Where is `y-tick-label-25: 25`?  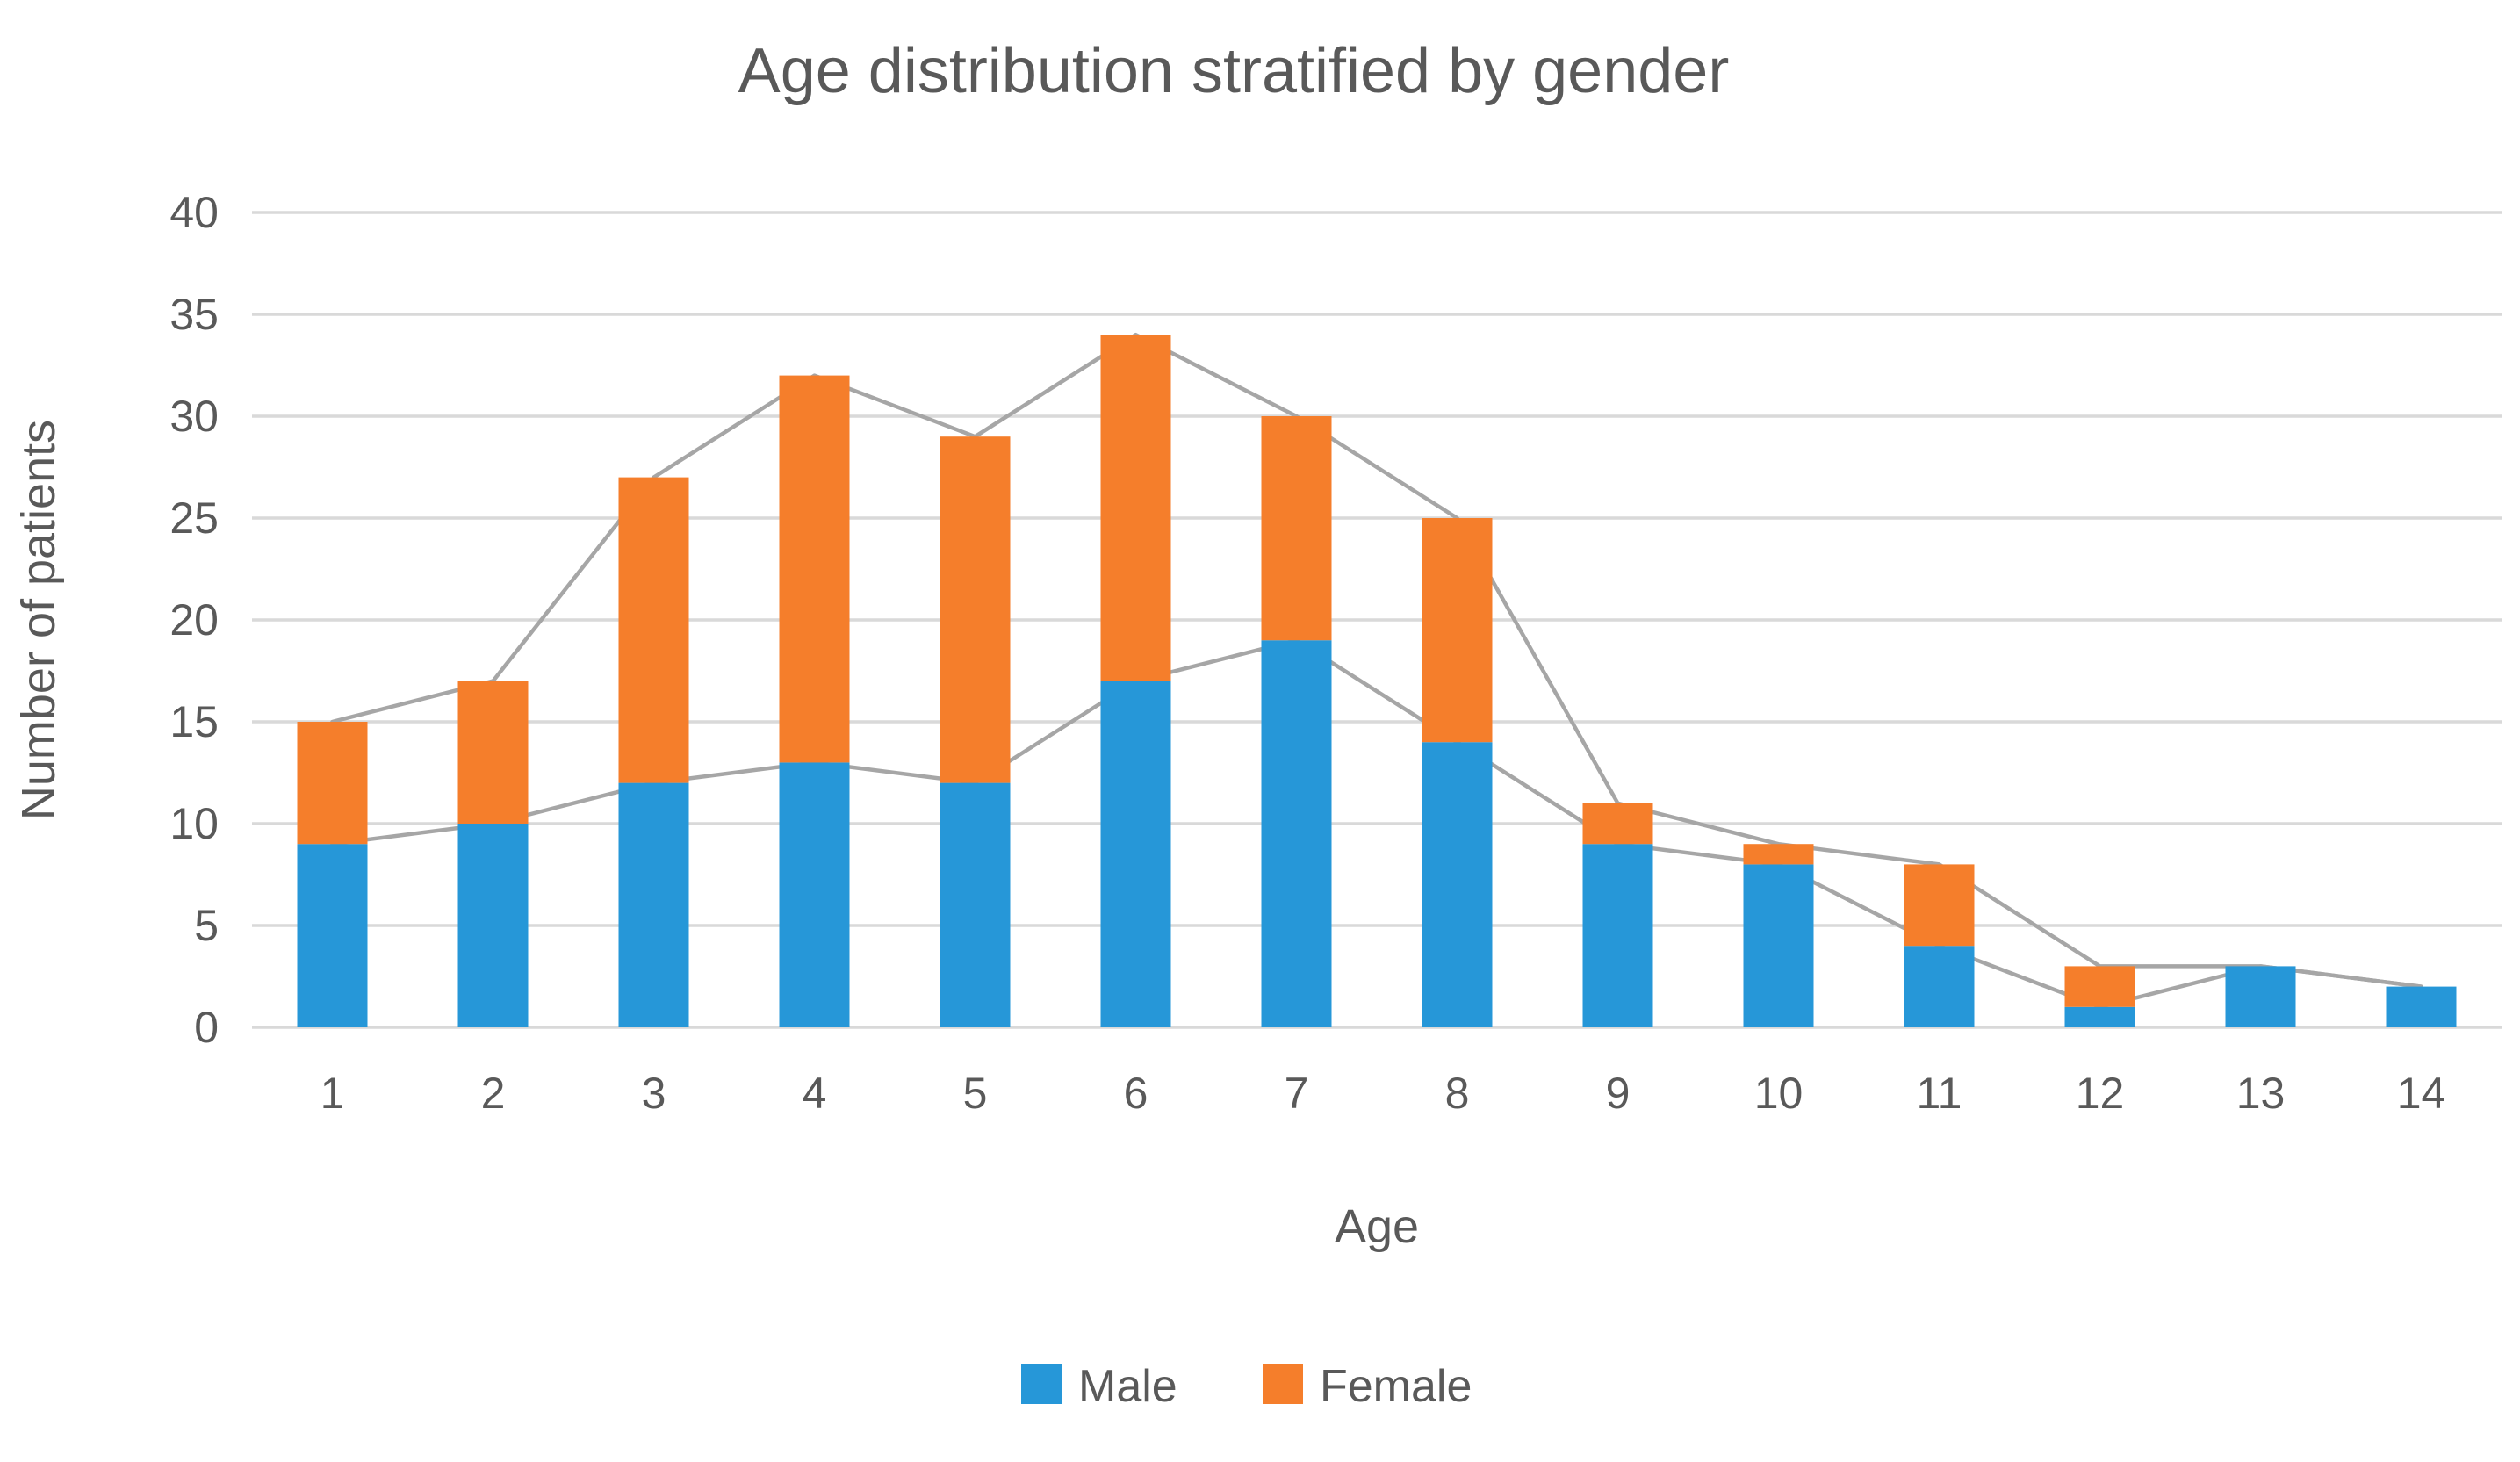
y-tick-label-25: 25 is located at coordinates (194, 518).